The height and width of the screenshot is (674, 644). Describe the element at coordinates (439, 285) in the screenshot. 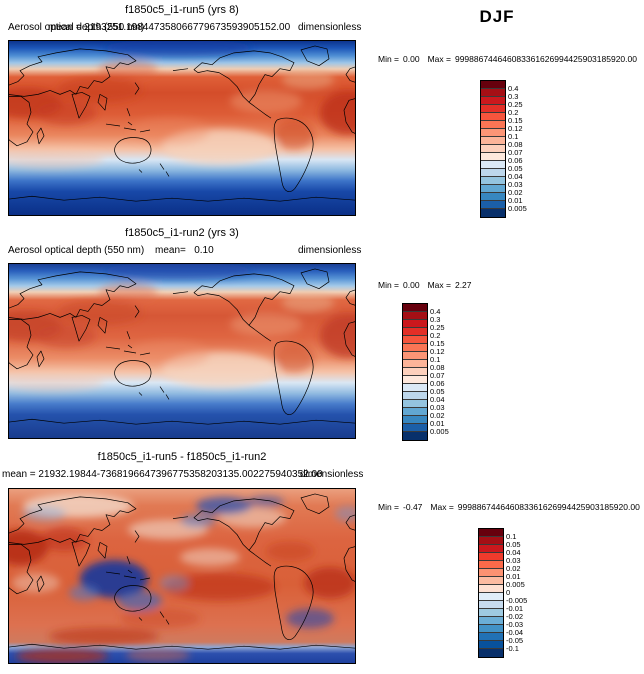

I see `panel2-max-label: Max =` at that location.